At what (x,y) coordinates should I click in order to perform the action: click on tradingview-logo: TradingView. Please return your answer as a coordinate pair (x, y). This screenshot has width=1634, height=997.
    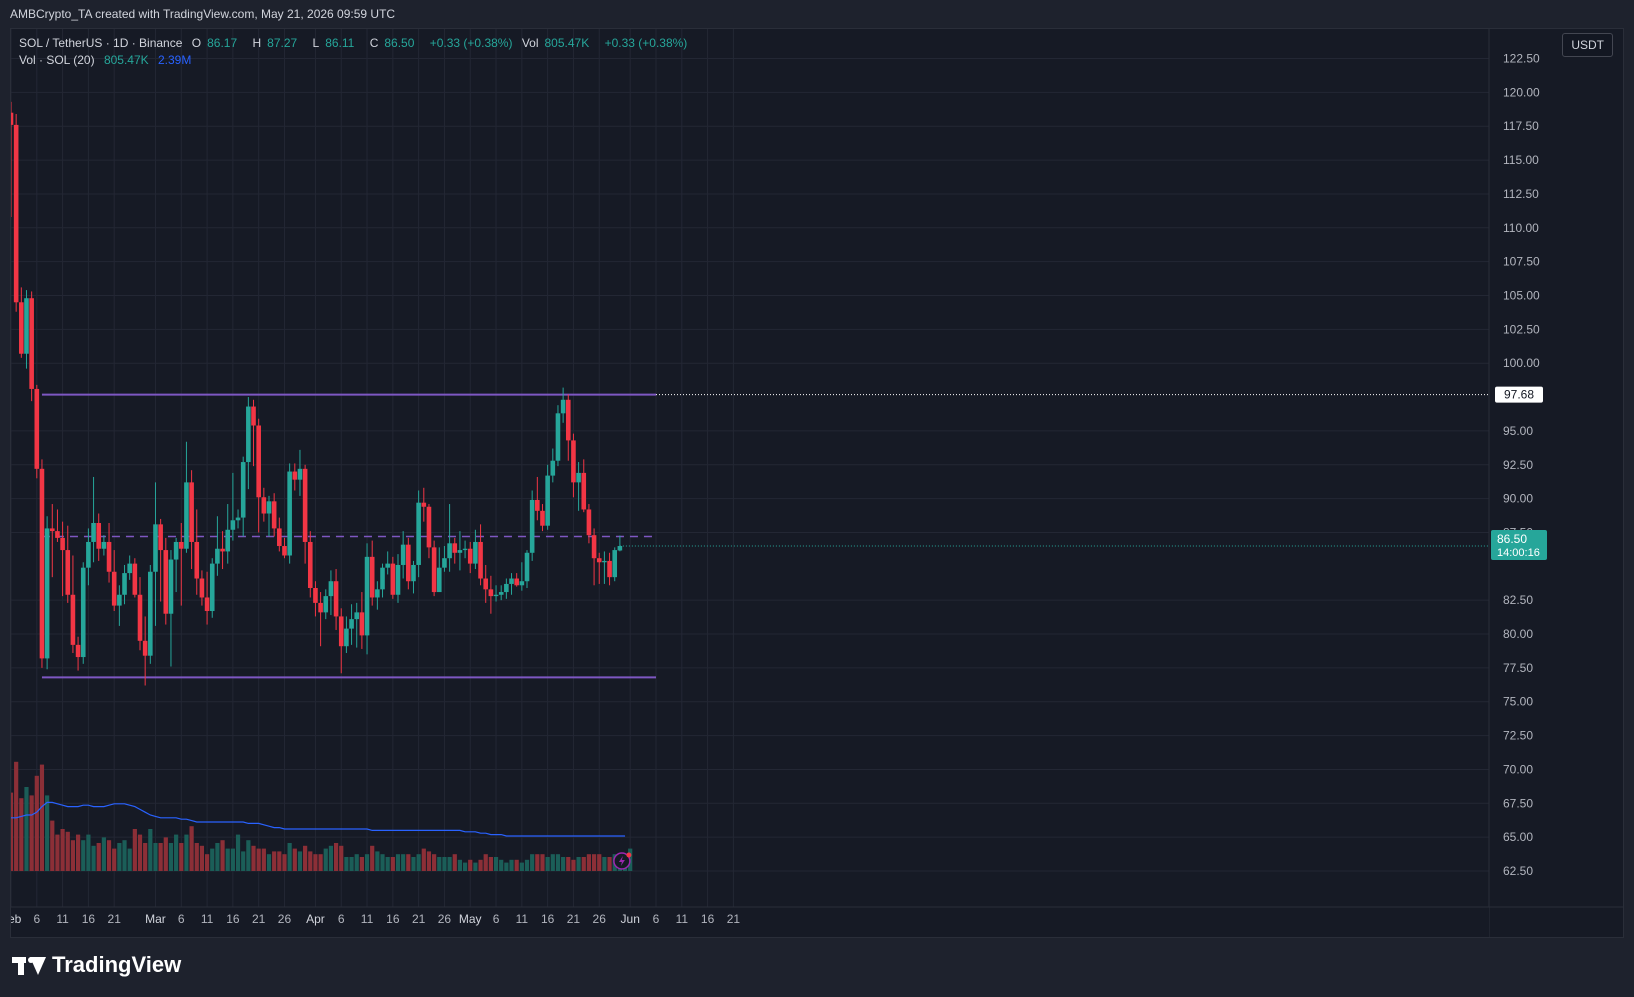
    Looking at the image, I should click on (96, 965).